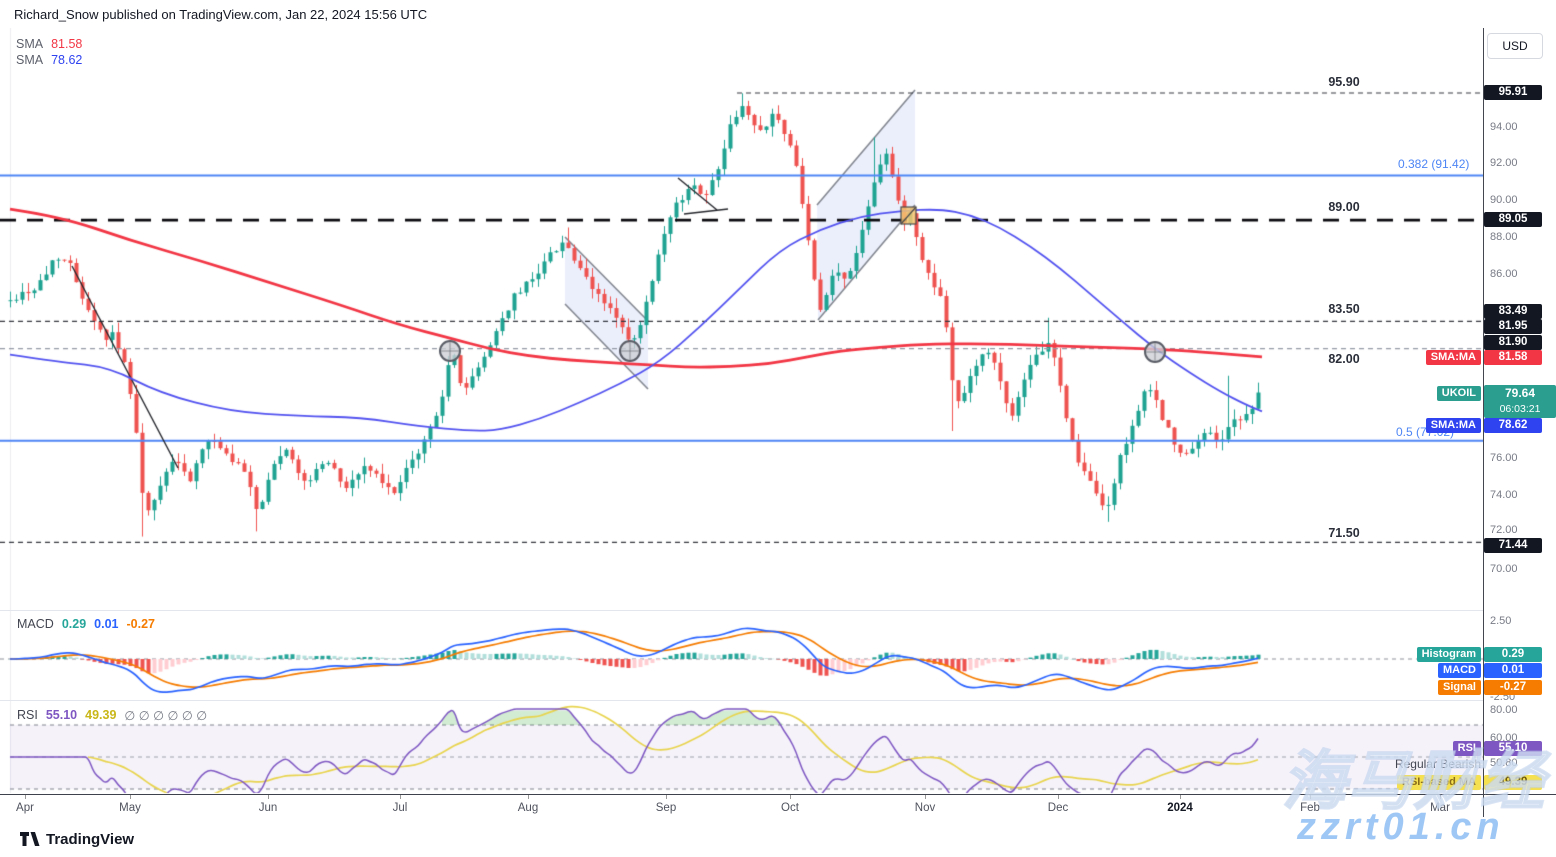 Image resolution: width=1556 pixels, height=857 pixels. I want to click on price-axis-border, so click(1483, 424).